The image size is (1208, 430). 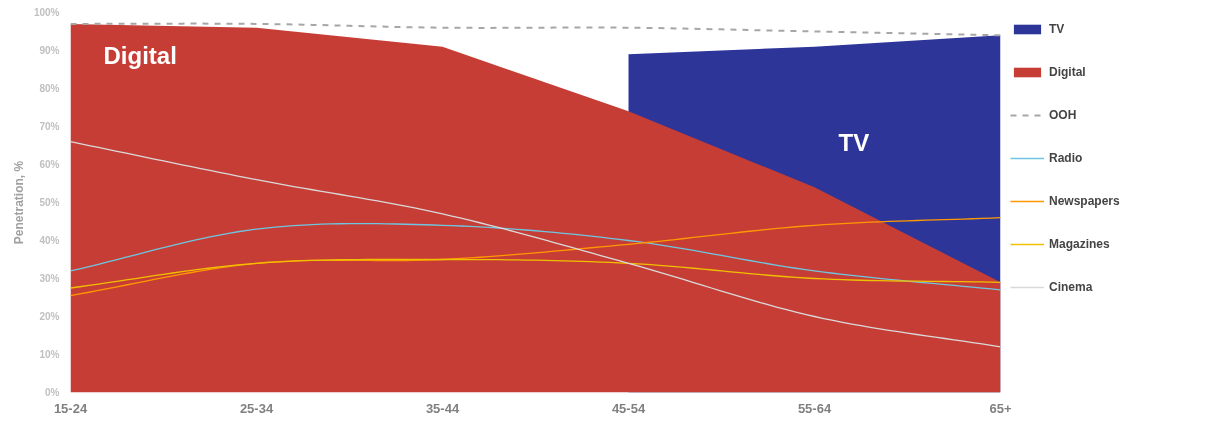 I want to click on legend-label: Newspapers, so click(x=1084, y=201).